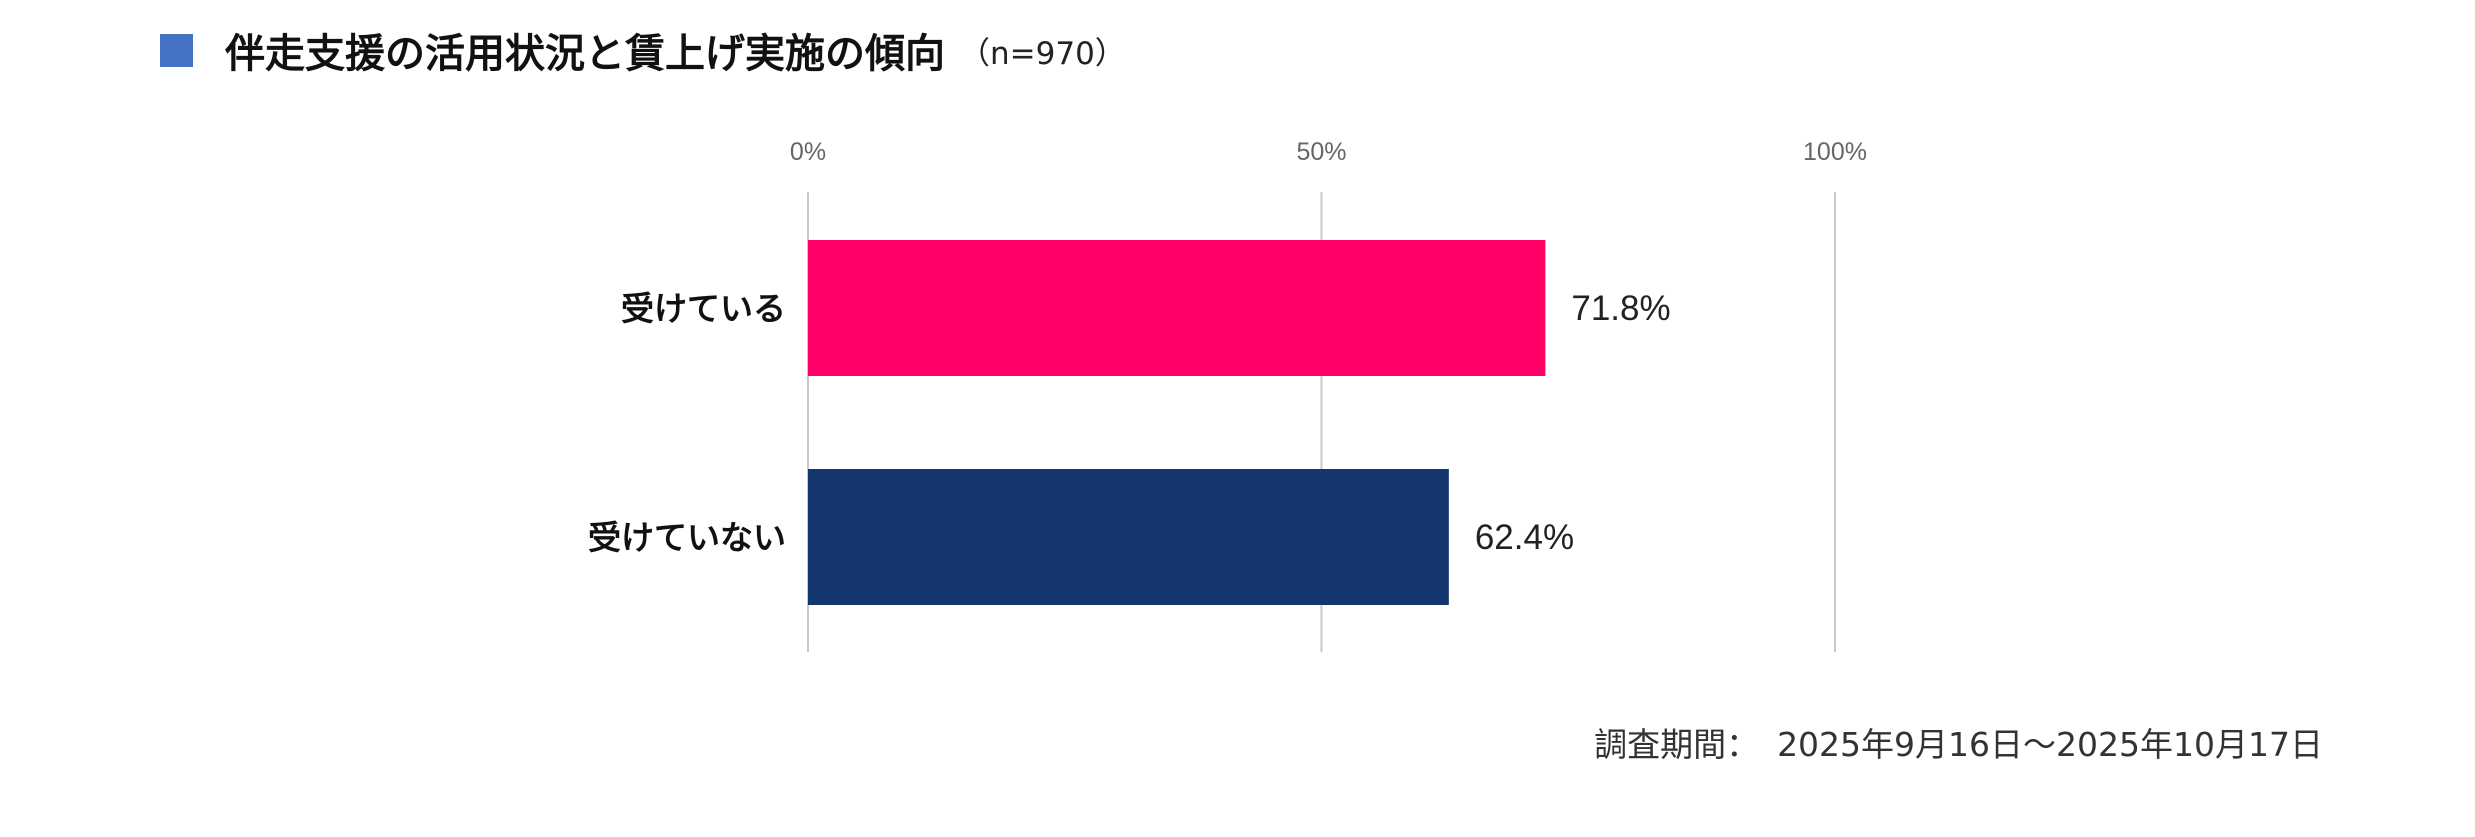  What do you see at coordinates (1620, 308) in the screenshot?
I see `value-label-1: 71.8%` at bounding box center [1620, 308].